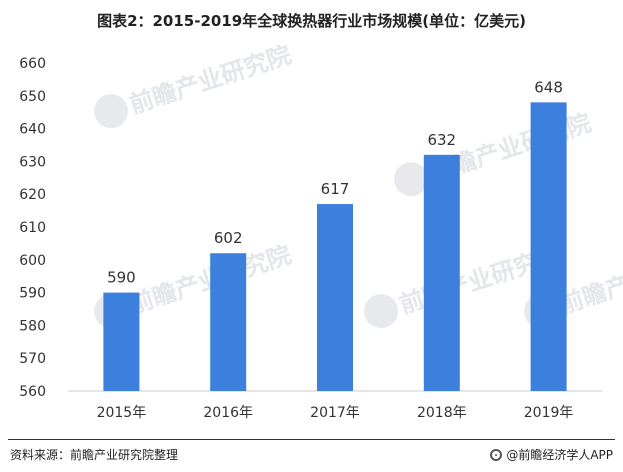 Image resolution: width=623 pixels, height=472 pixels. I want to click on y-tick-label: 630, so click(32, 162).